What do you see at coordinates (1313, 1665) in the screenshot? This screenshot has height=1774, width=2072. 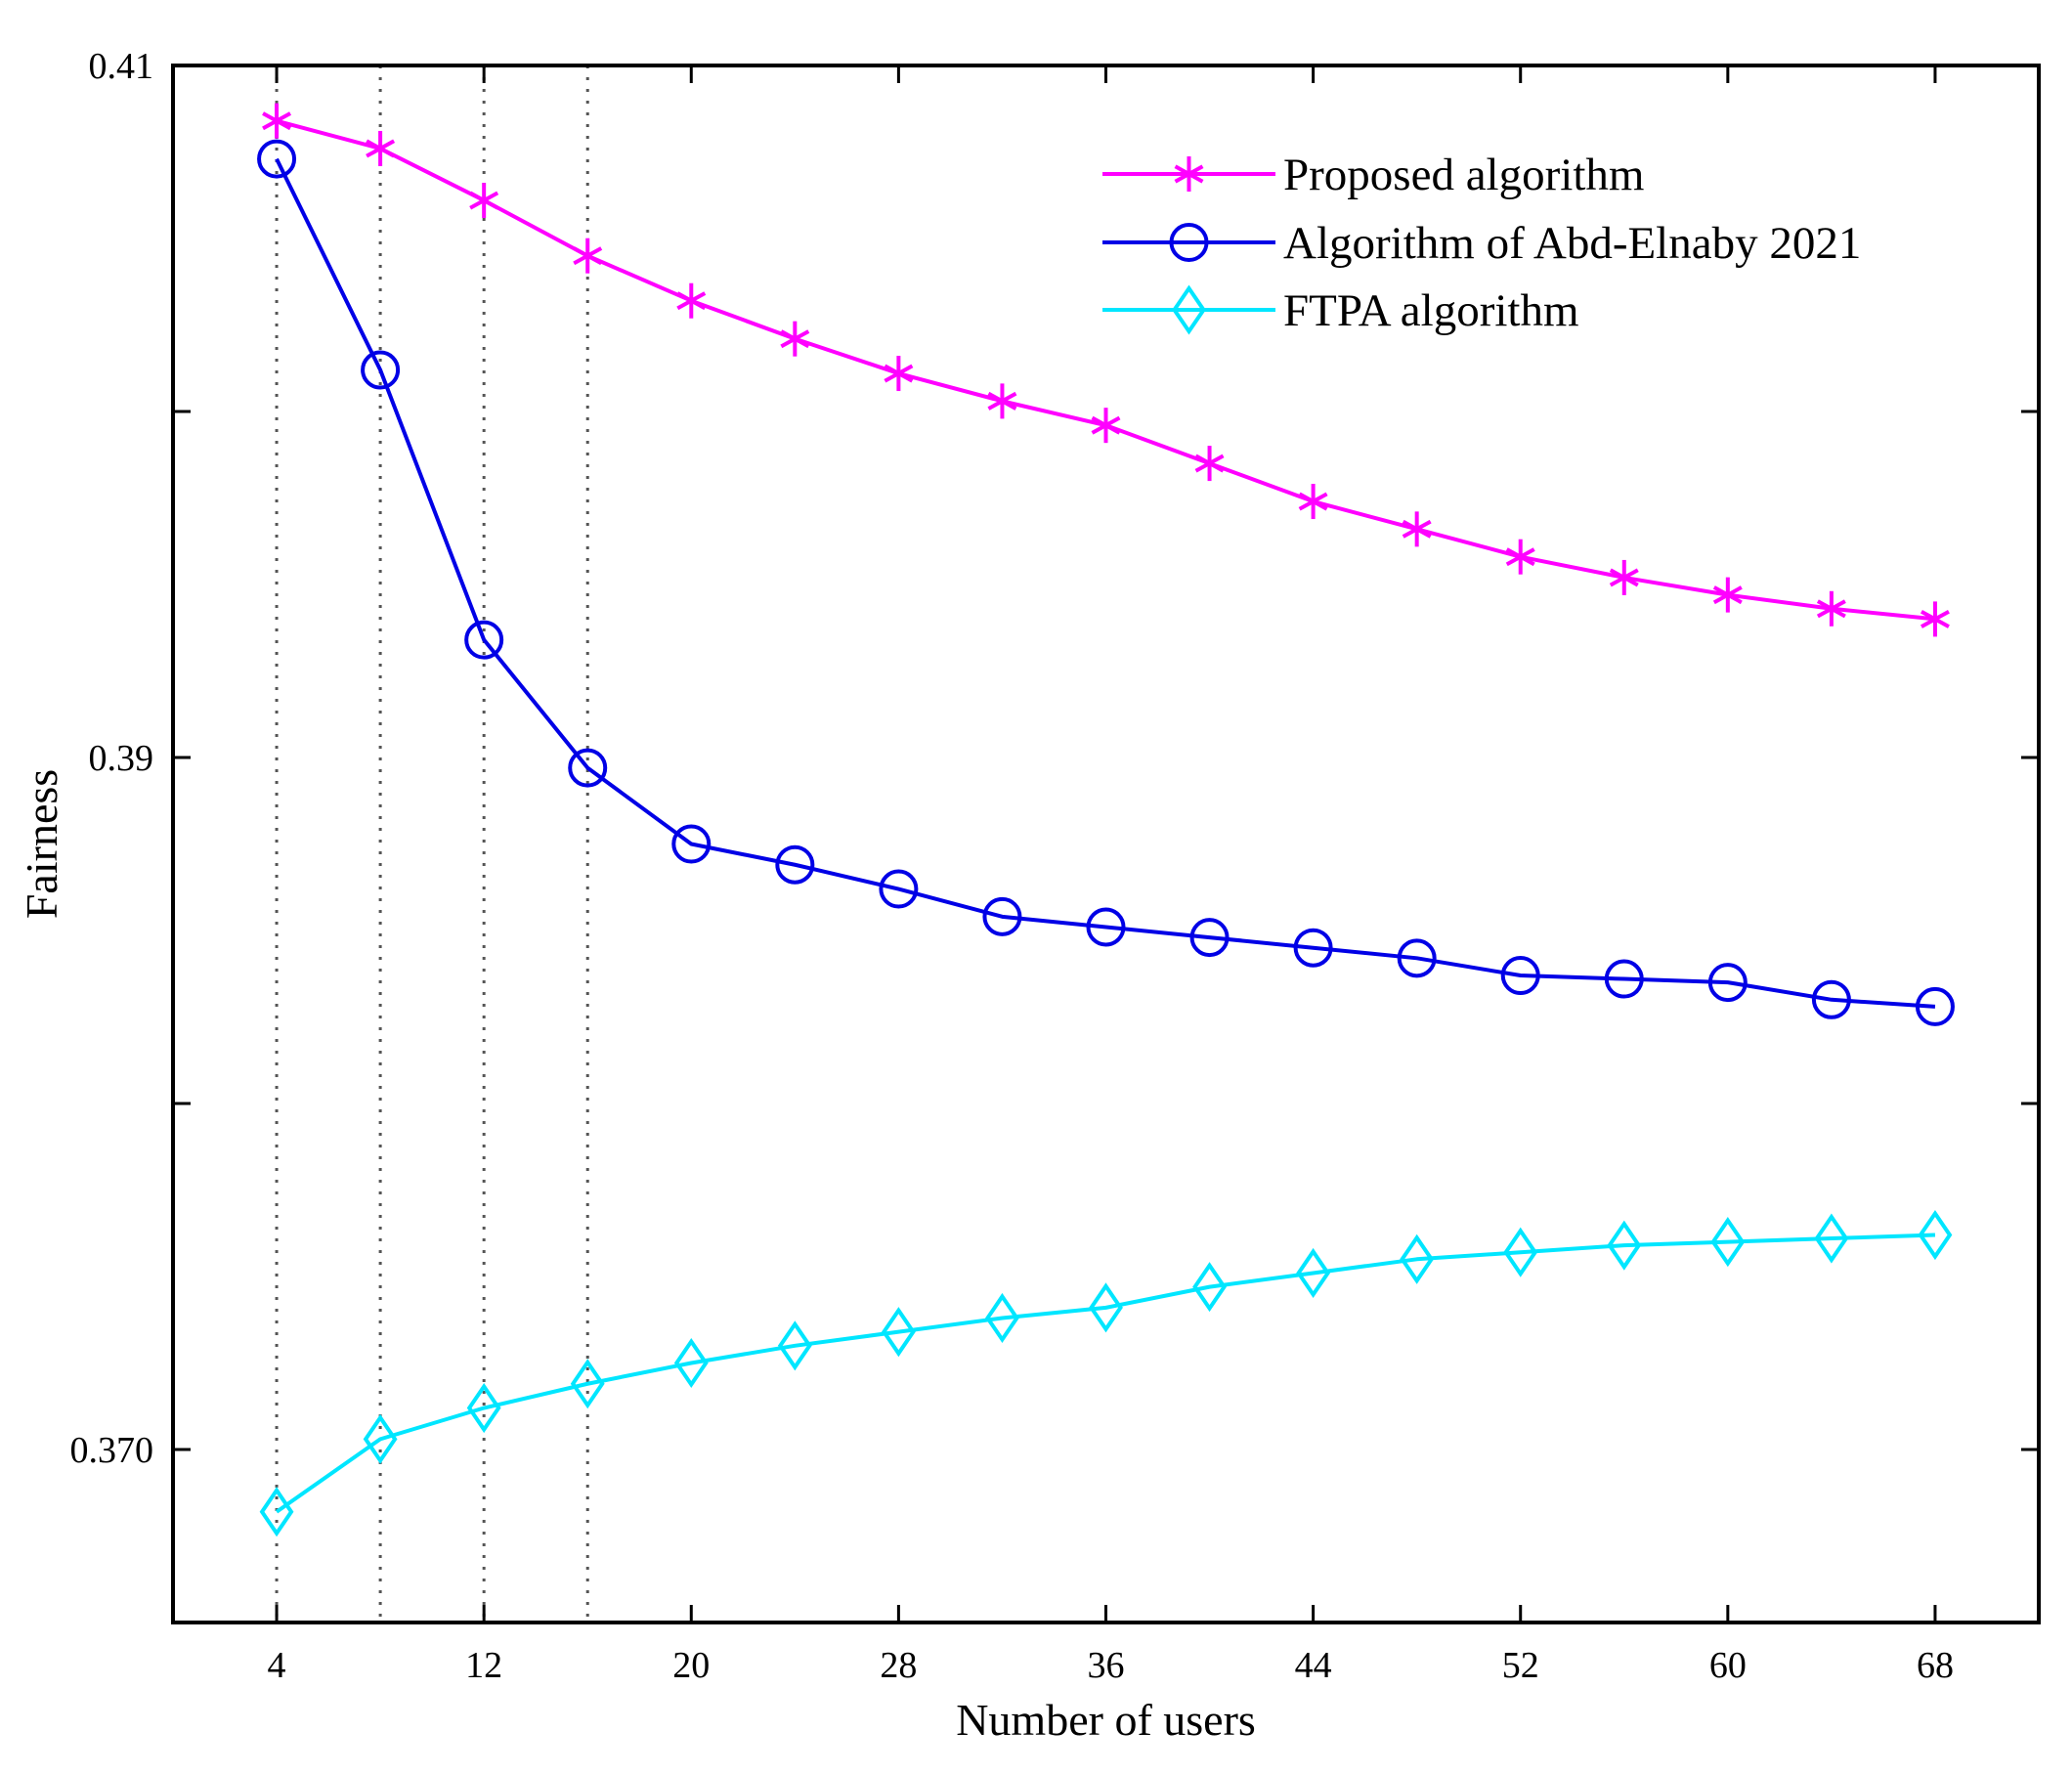 I see `x-tick-label: 44` at bounding box center [1313, 1665].